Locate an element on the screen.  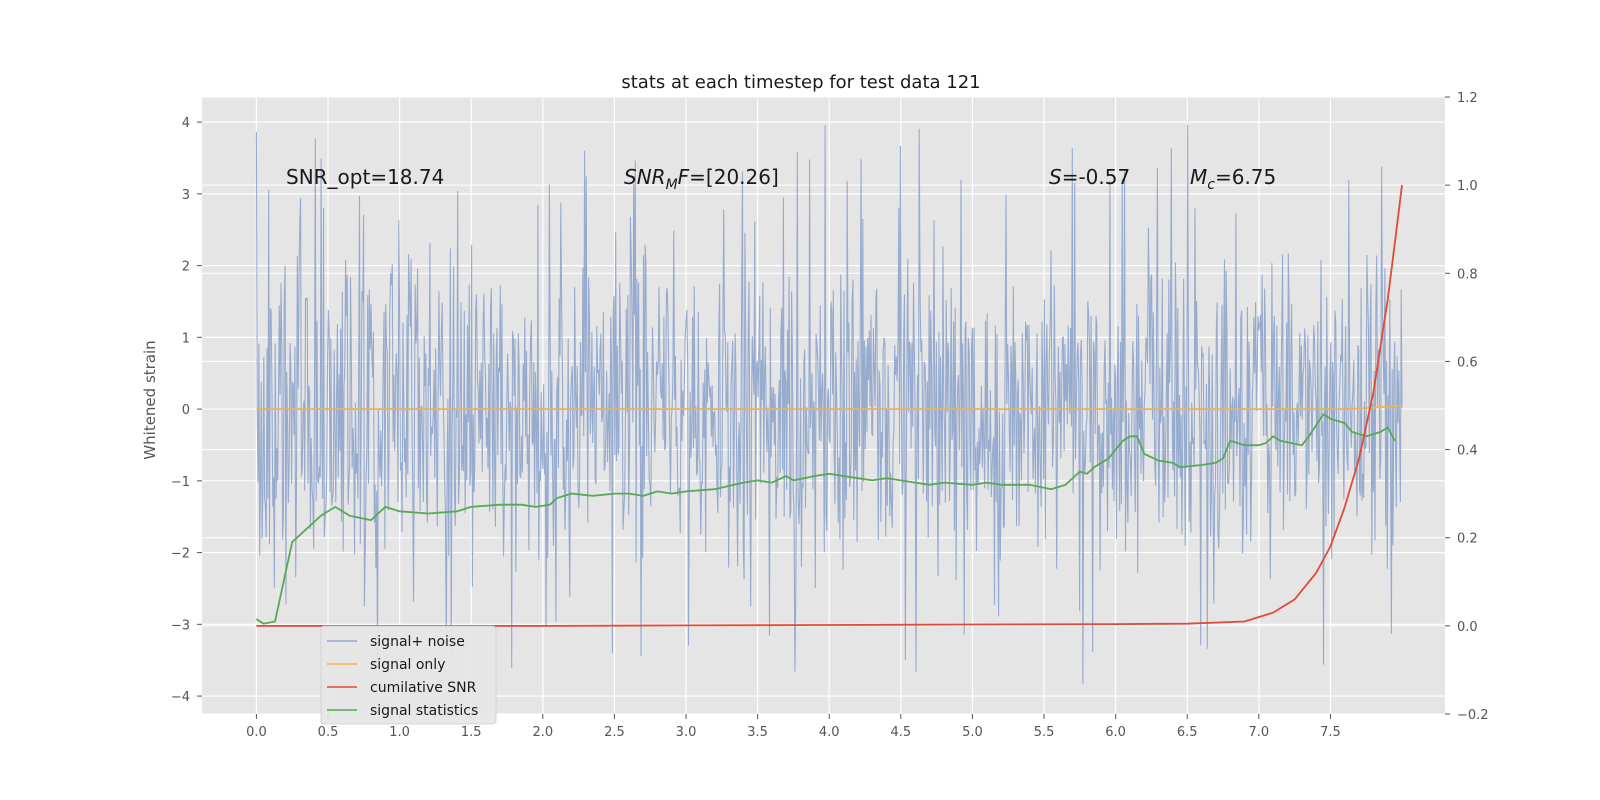
y-tick-label: −1 is located at coordinates (180, 482).